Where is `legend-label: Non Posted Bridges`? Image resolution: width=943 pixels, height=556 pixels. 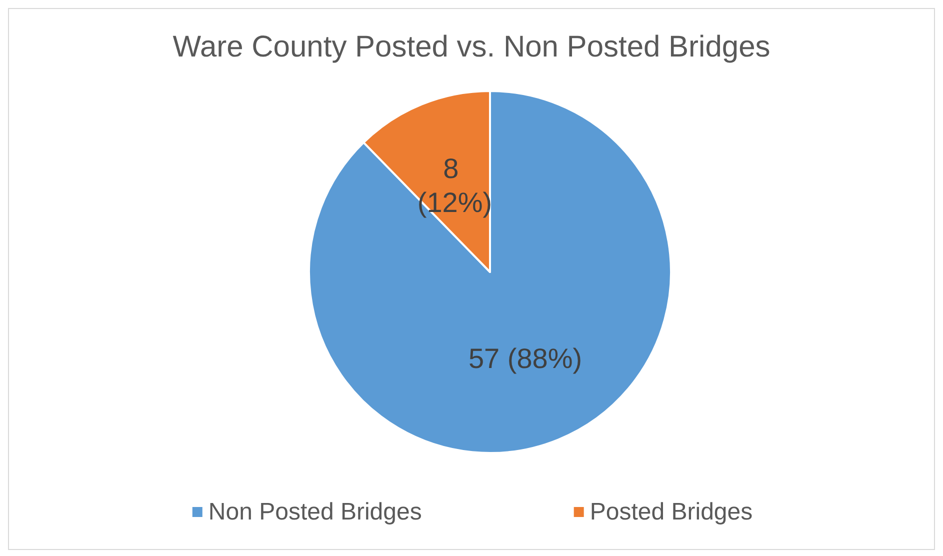 legend-label: Non Posted Bridges is located at coordinates (315, 512).